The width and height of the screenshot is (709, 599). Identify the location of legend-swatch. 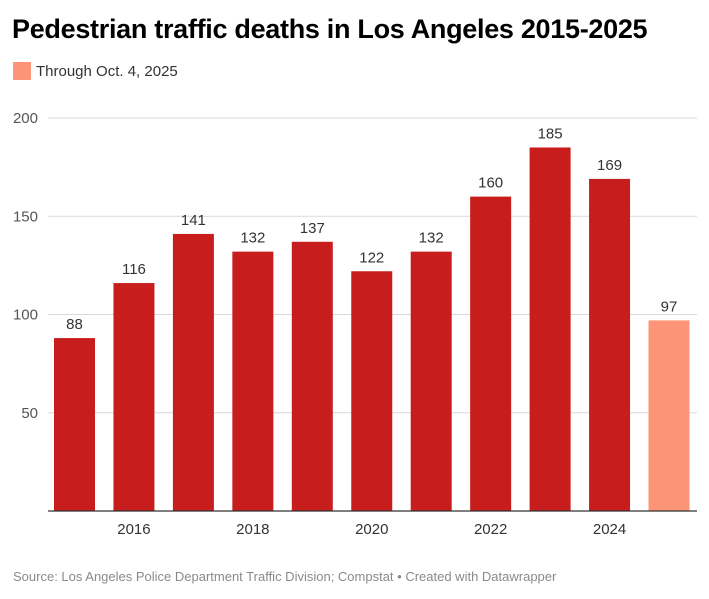
(22, 71).